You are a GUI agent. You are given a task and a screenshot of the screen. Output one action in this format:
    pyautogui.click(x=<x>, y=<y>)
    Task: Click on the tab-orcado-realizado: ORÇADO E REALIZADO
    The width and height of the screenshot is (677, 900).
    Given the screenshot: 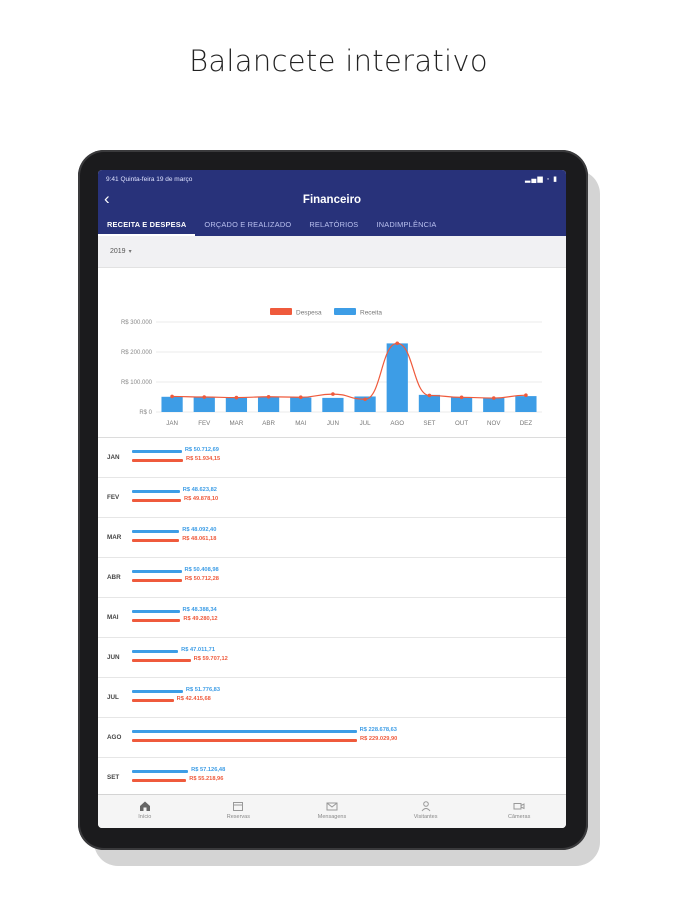 What is the action you would take?
    pyautogui.click(x=248, y=224)
    